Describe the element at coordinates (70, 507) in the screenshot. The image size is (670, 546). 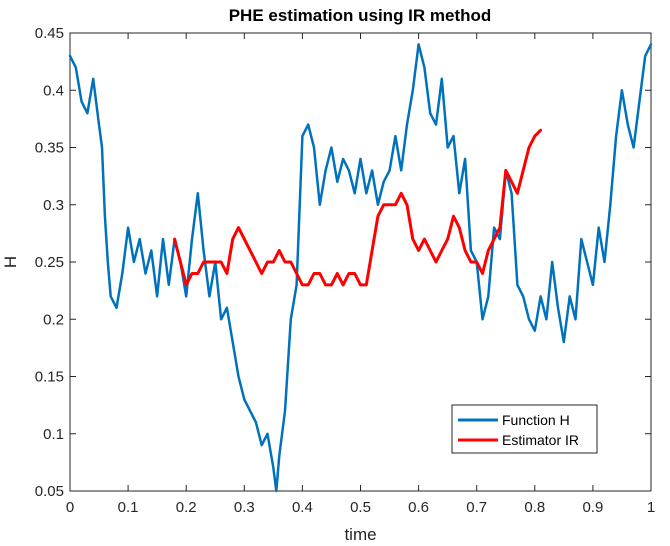
I see `x-tick-label: 0` at that location.